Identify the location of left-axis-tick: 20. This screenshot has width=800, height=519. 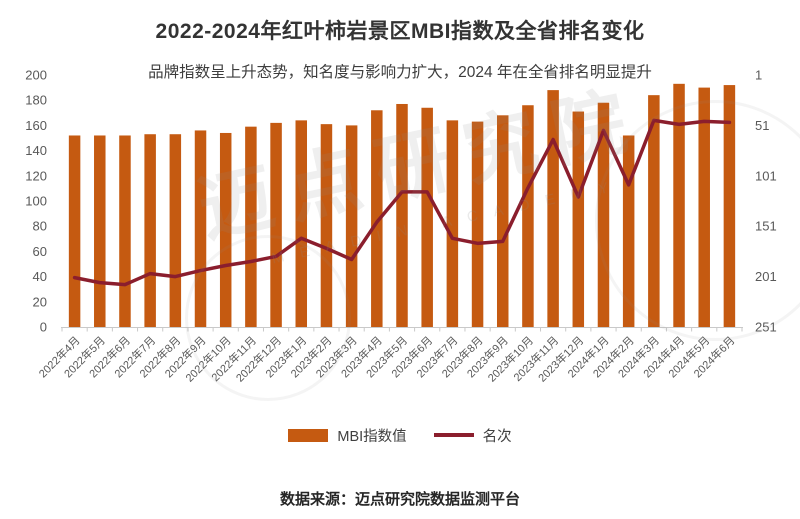
(40, 301).